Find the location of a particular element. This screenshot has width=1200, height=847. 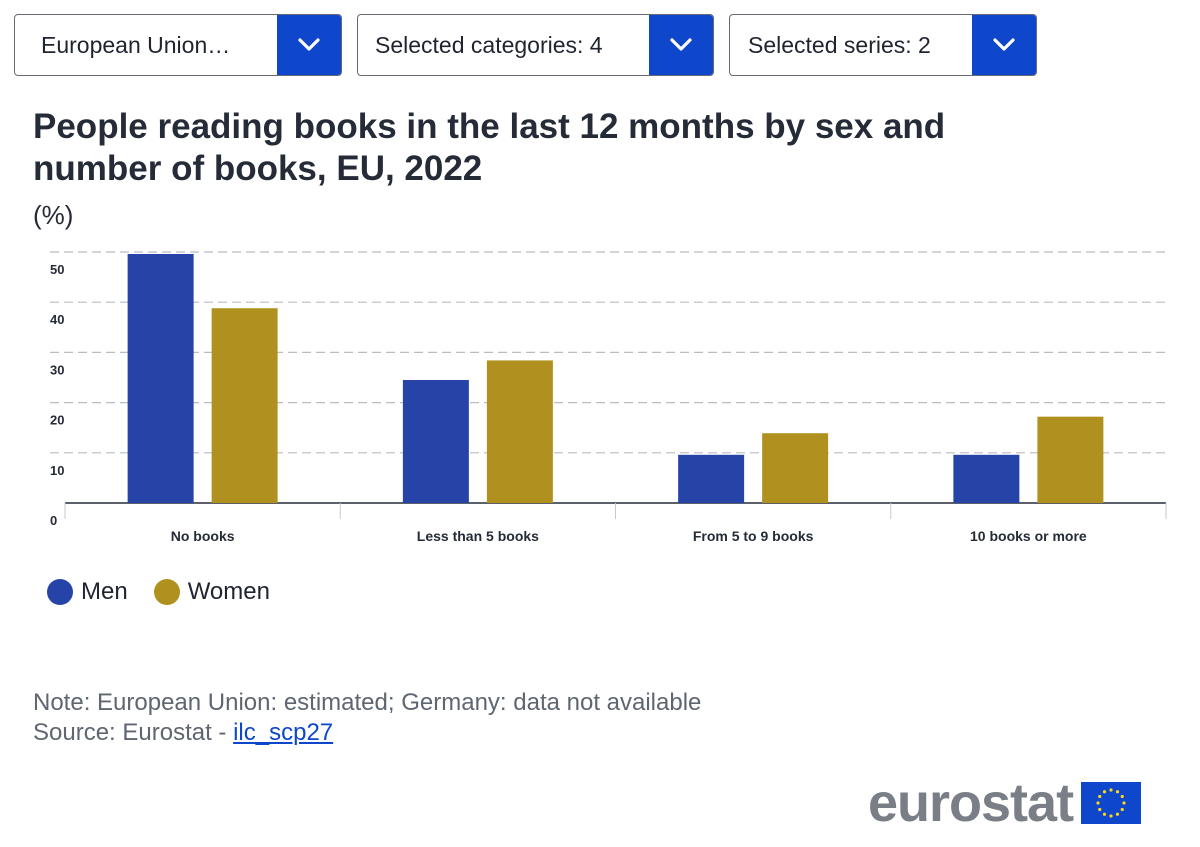

categories-dropdown-label: Selected categories: 4 is located at coordinates (489, 44).